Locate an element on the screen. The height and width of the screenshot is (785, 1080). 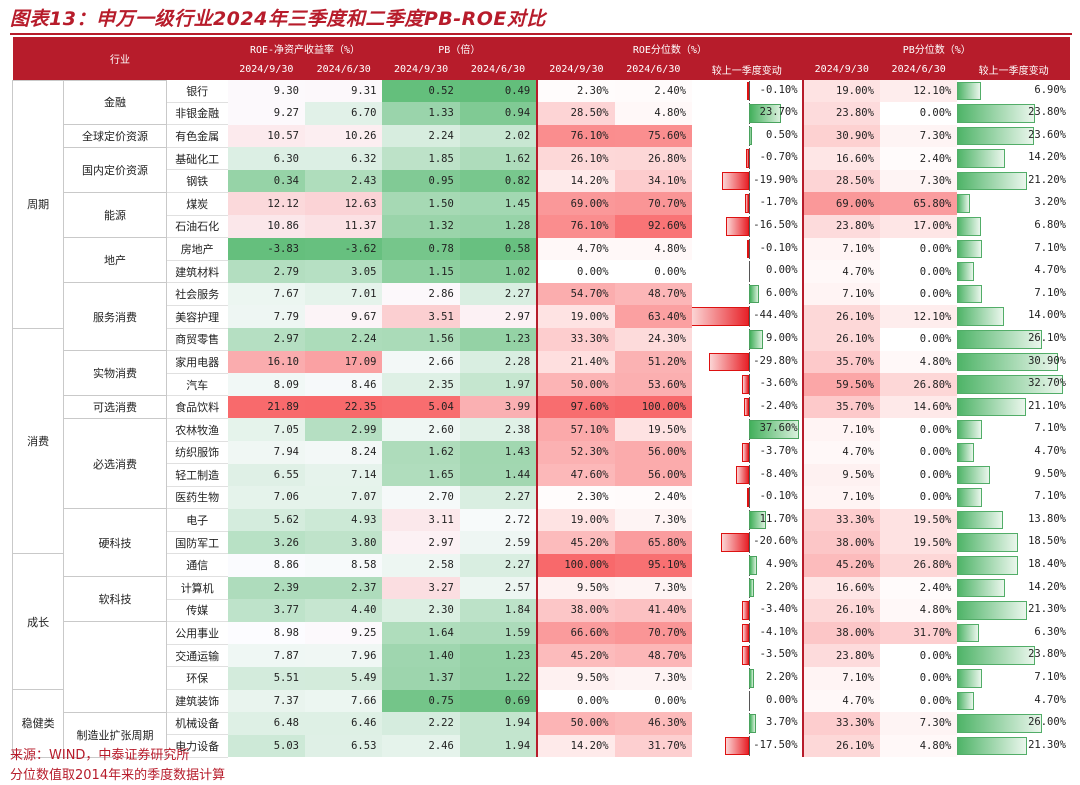
cell-roe1: 12.12 is located at coordinates (266, 204).